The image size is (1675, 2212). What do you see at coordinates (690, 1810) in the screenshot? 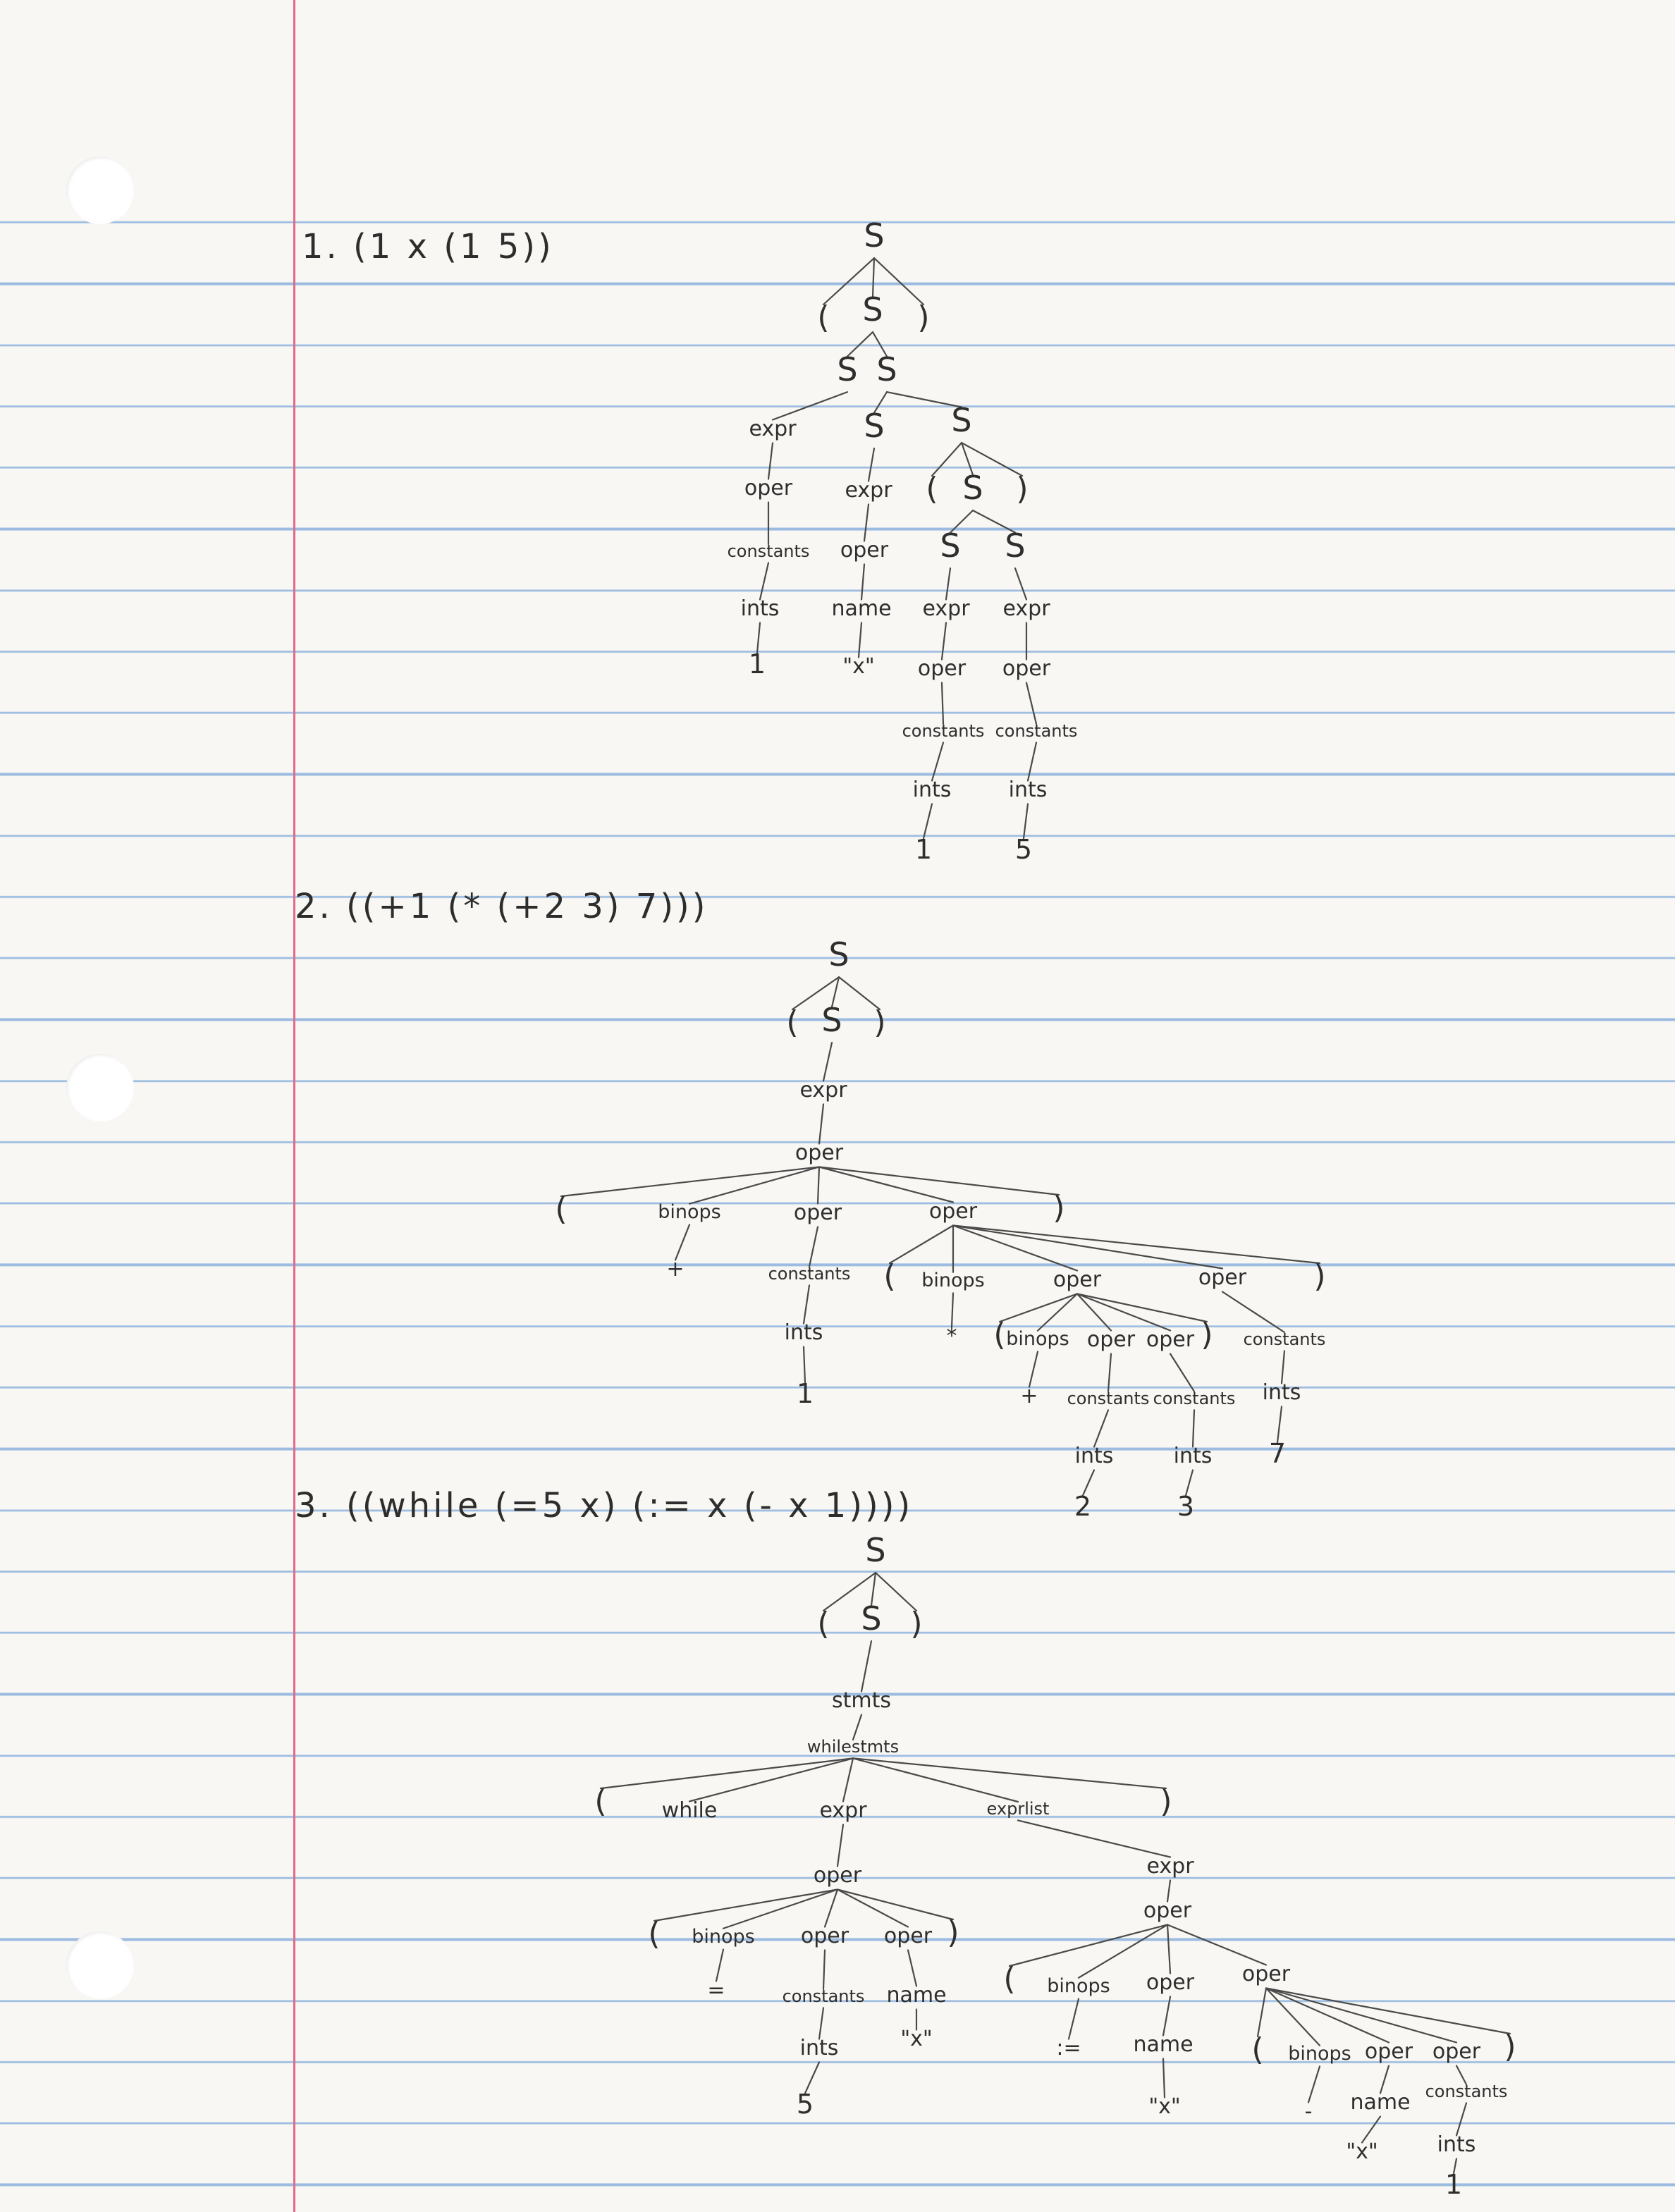
I see `tree-node: while` at bounding box center [690, 1810].